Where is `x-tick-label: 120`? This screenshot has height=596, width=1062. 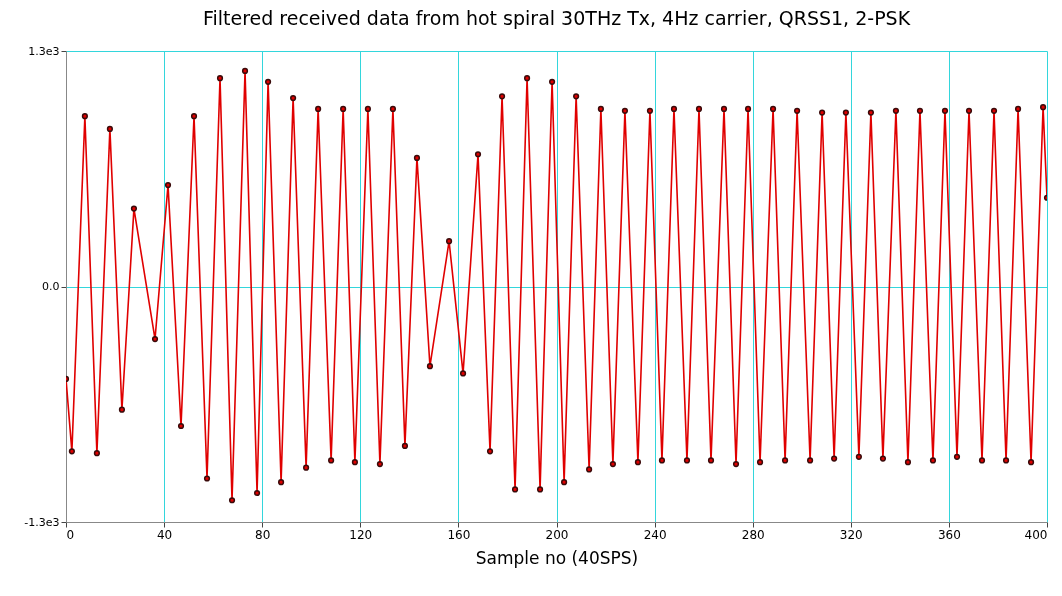
x-tick-label: 120 is located at coordinates (361, 534).